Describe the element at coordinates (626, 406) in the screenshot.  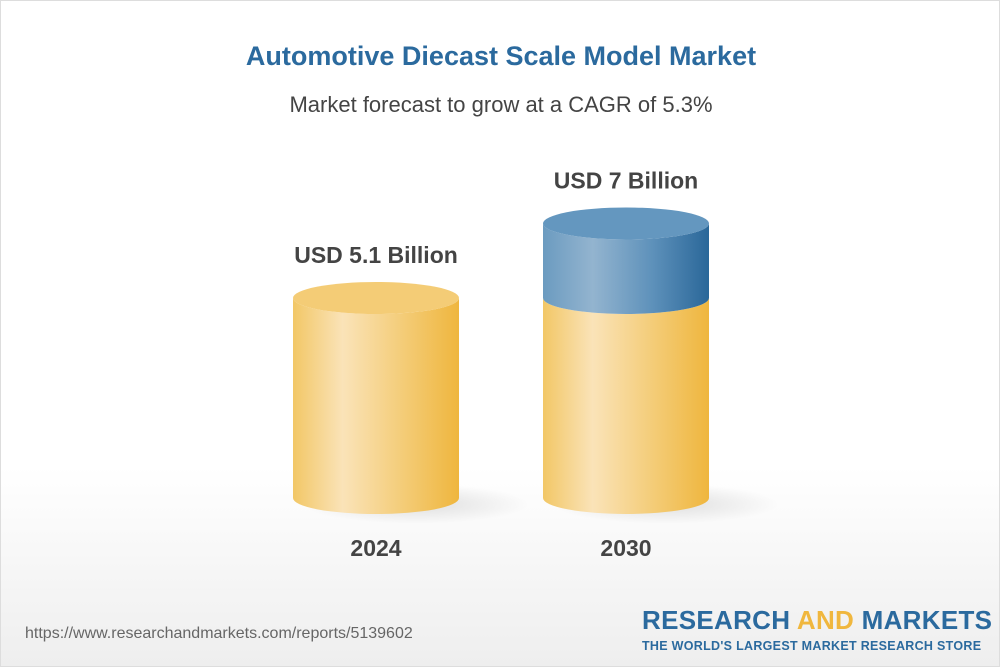
I see `bar-2030-base` at that location.